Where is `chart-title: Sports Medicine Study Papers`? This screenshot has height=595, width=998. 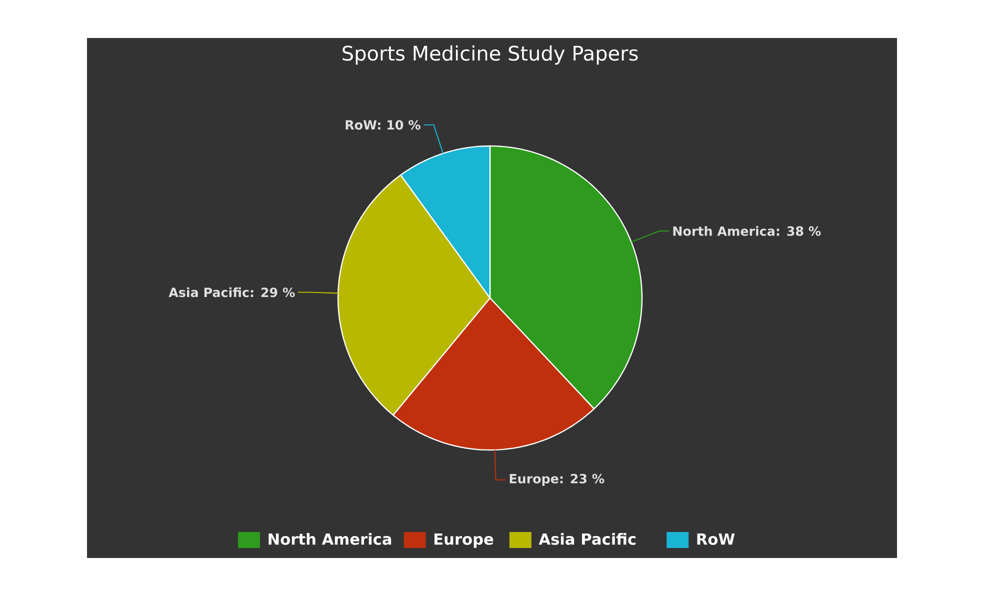 chart-title: Sports Medicine Study Papers is located at coordinates (490, 55).